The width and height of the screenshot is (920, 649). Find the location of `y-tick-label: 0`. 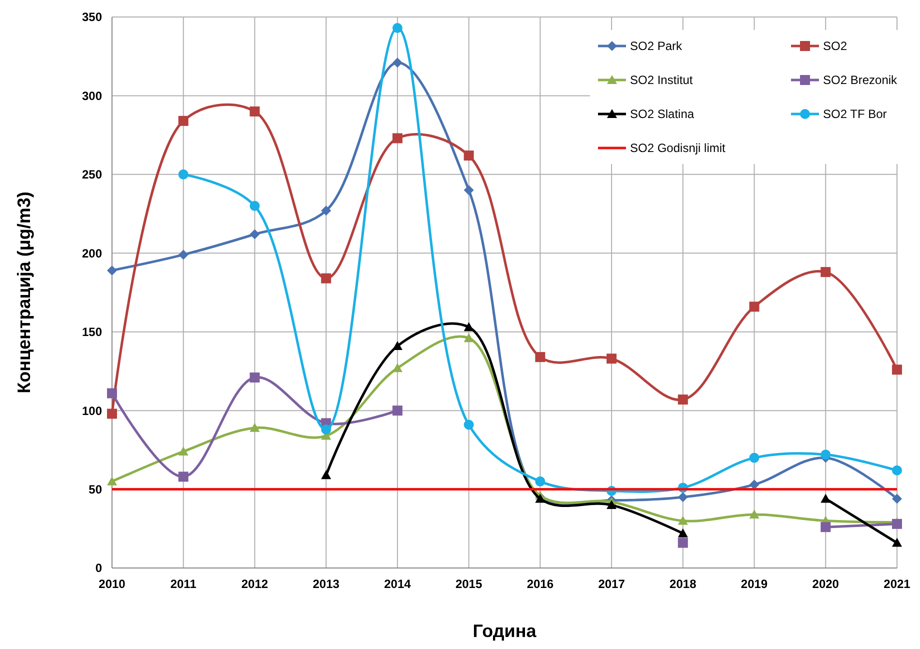

y-tick-label: 0 is located at coordinates (98, 568).